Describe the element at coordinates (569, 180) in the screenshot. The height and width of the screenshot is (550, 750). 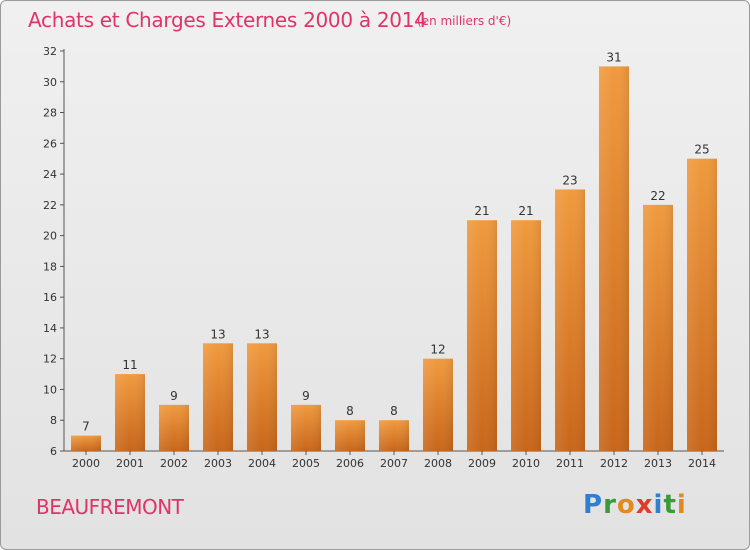
I see `data-label: 23` at that location.